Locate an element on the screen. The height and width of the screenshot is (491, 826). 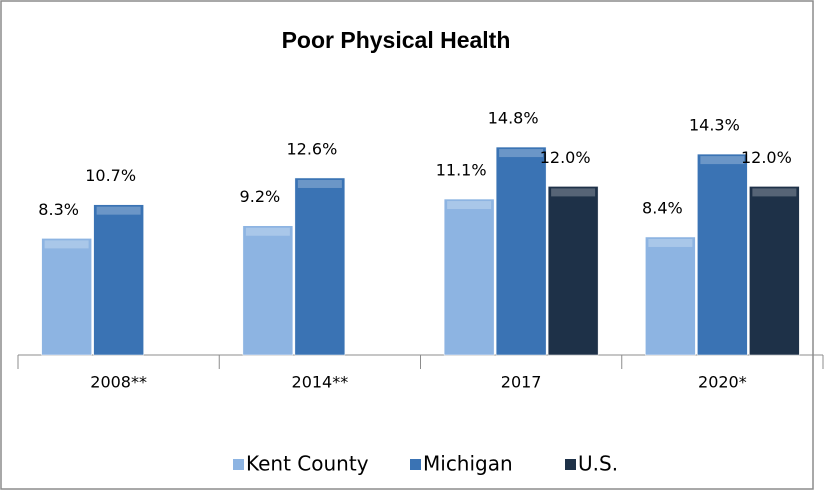
legend-label: Michigan is located at coordinates (468, 464).